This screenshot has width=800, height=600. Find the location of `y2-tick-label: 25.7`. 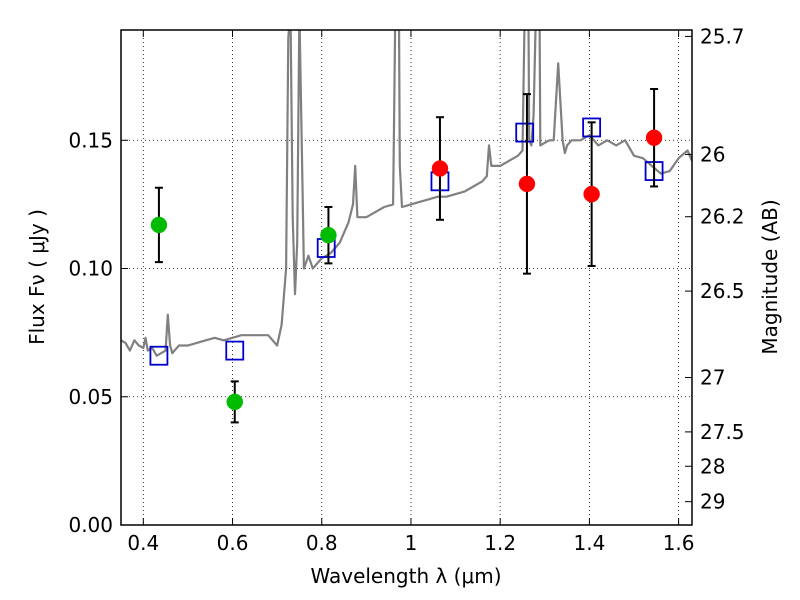

y2-tick-label: 25.7 is located at coordinates (722, 36).